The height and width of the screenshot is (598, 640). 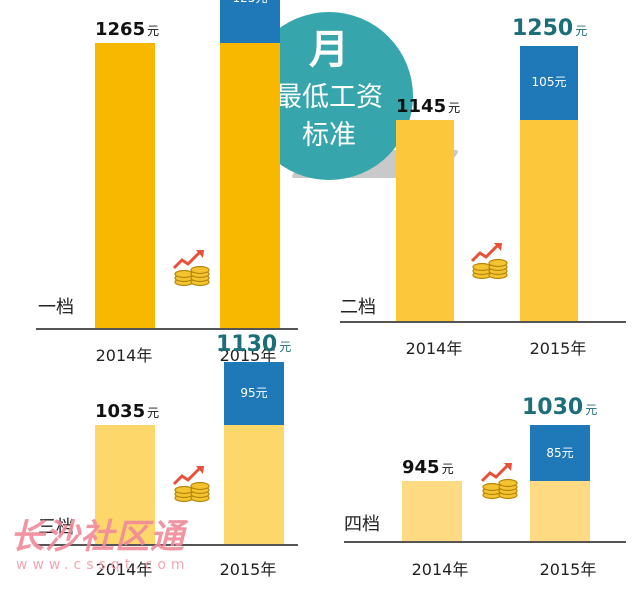 What do you see at coordinates (56, 527) in the screenshot?
I see `tier-label: 三档` at bounding box center [56, 527].